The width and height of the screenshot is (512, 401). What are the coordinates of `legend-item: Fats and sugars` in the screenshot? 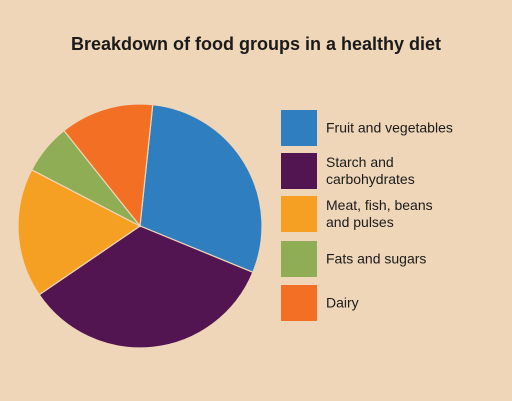 It's located at (396, 259).